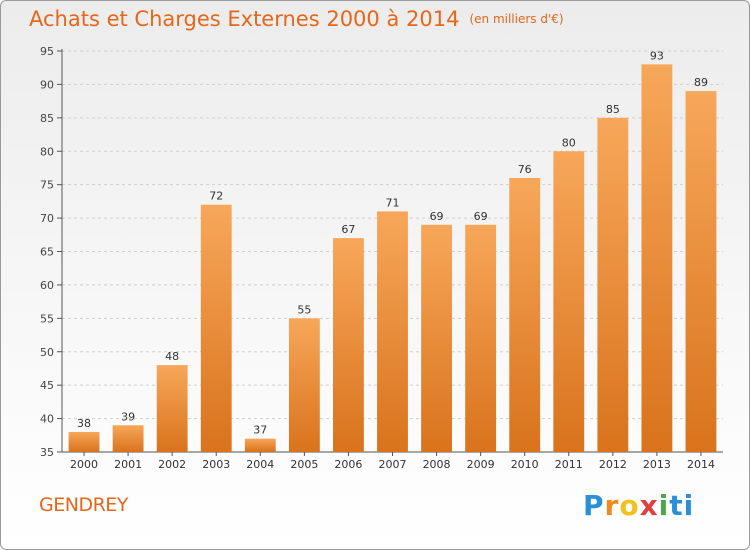  I want to click on data-label: 48, so click(172, 356).